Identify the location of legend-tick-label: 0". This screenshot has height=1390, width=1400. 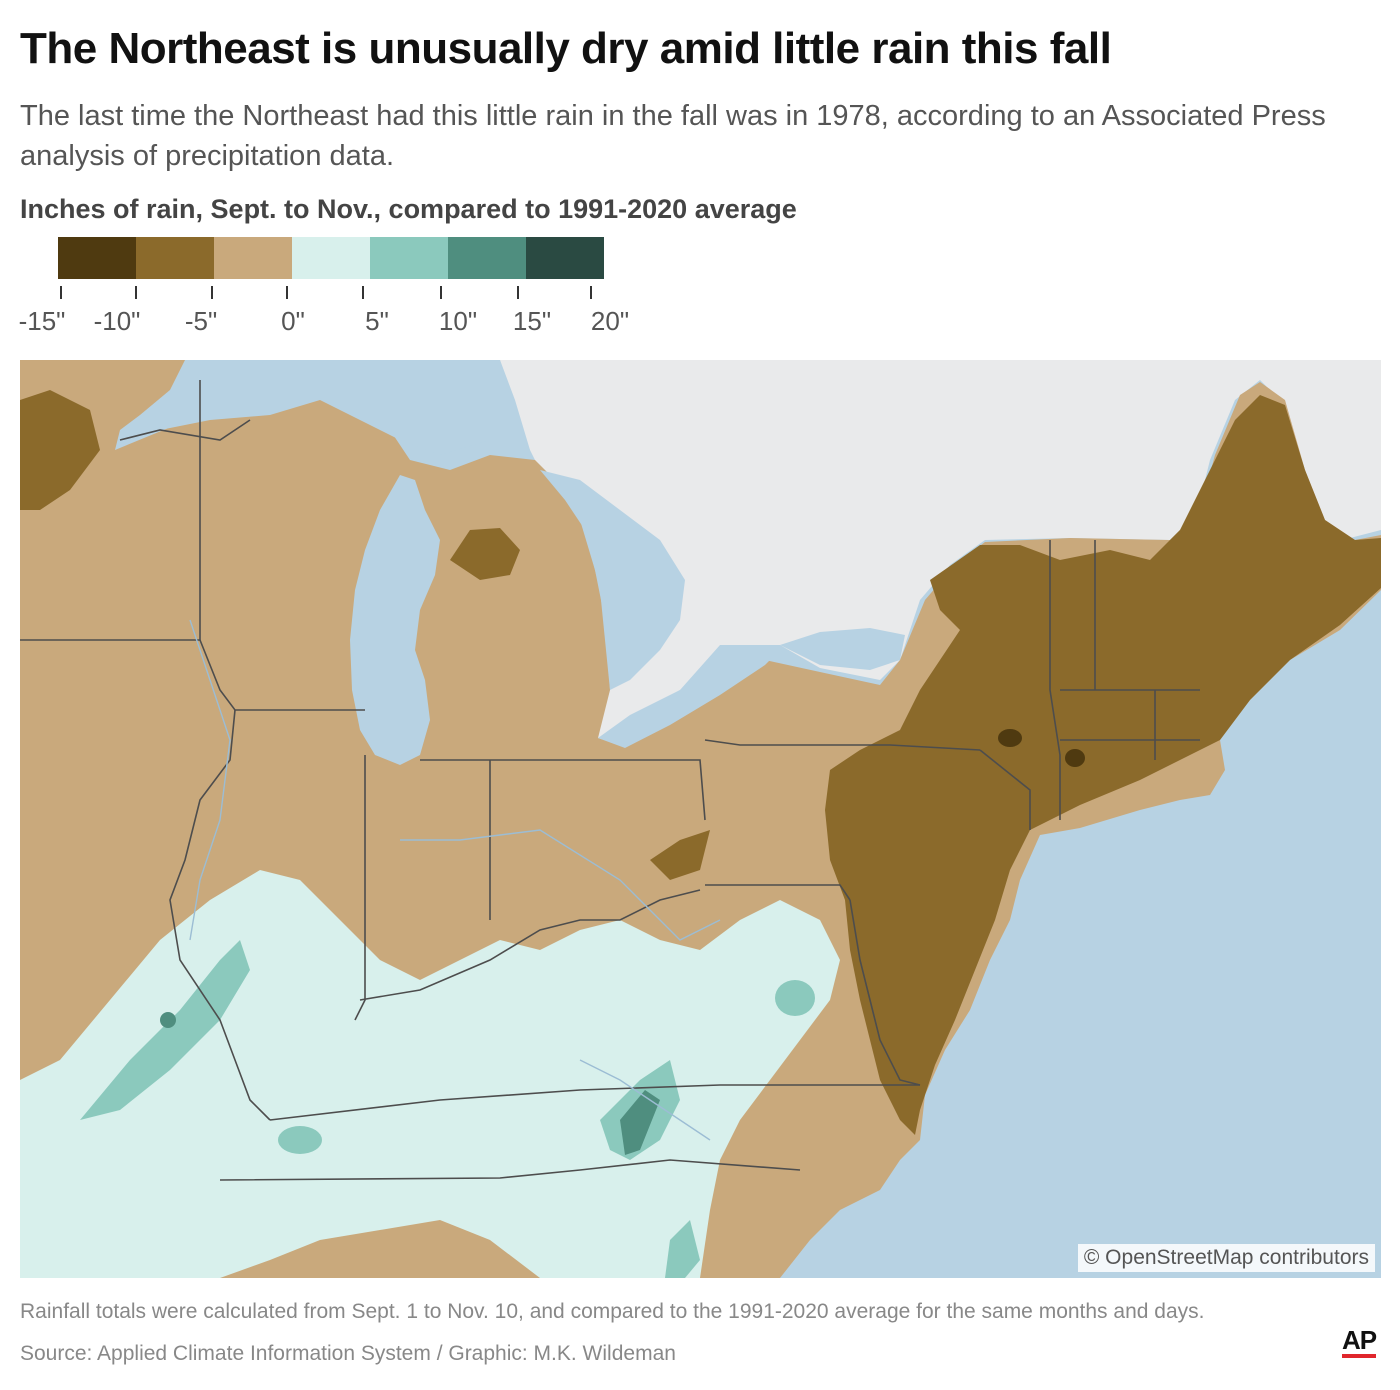
(293, 321).